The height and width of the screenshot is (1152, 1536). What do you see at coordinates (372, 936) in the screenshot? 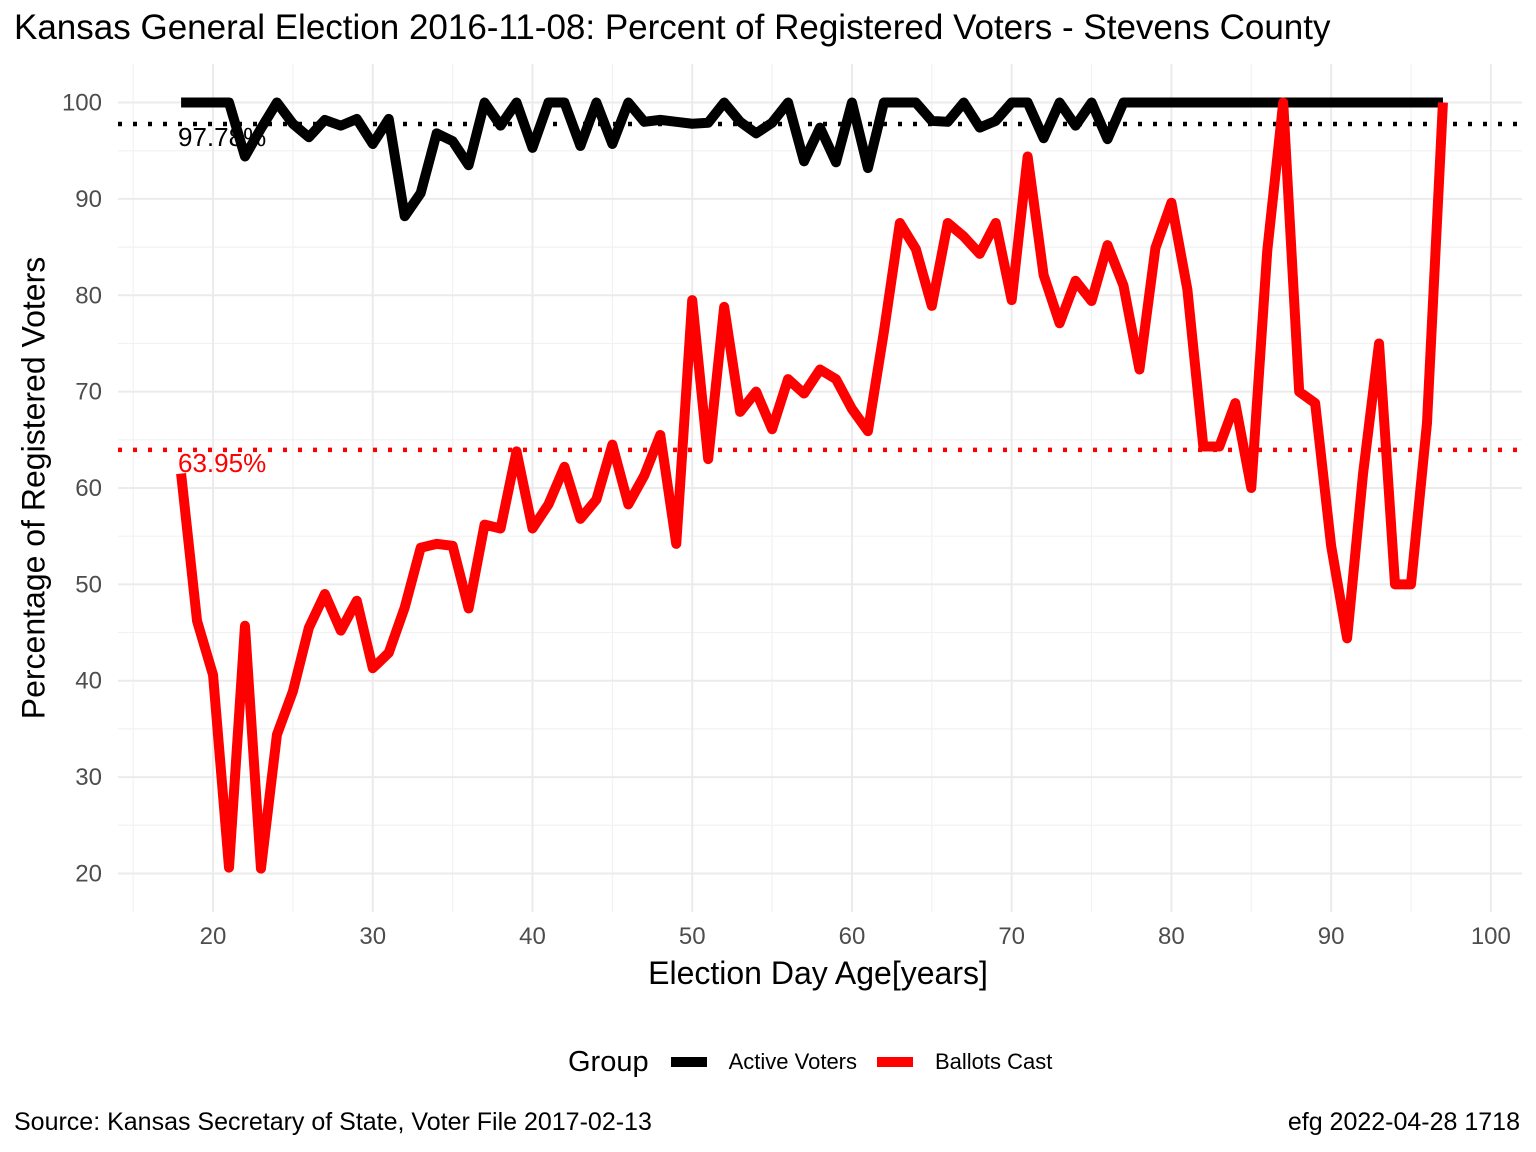
I see `x-tick-label: 30` at bounding box center [372, 936].